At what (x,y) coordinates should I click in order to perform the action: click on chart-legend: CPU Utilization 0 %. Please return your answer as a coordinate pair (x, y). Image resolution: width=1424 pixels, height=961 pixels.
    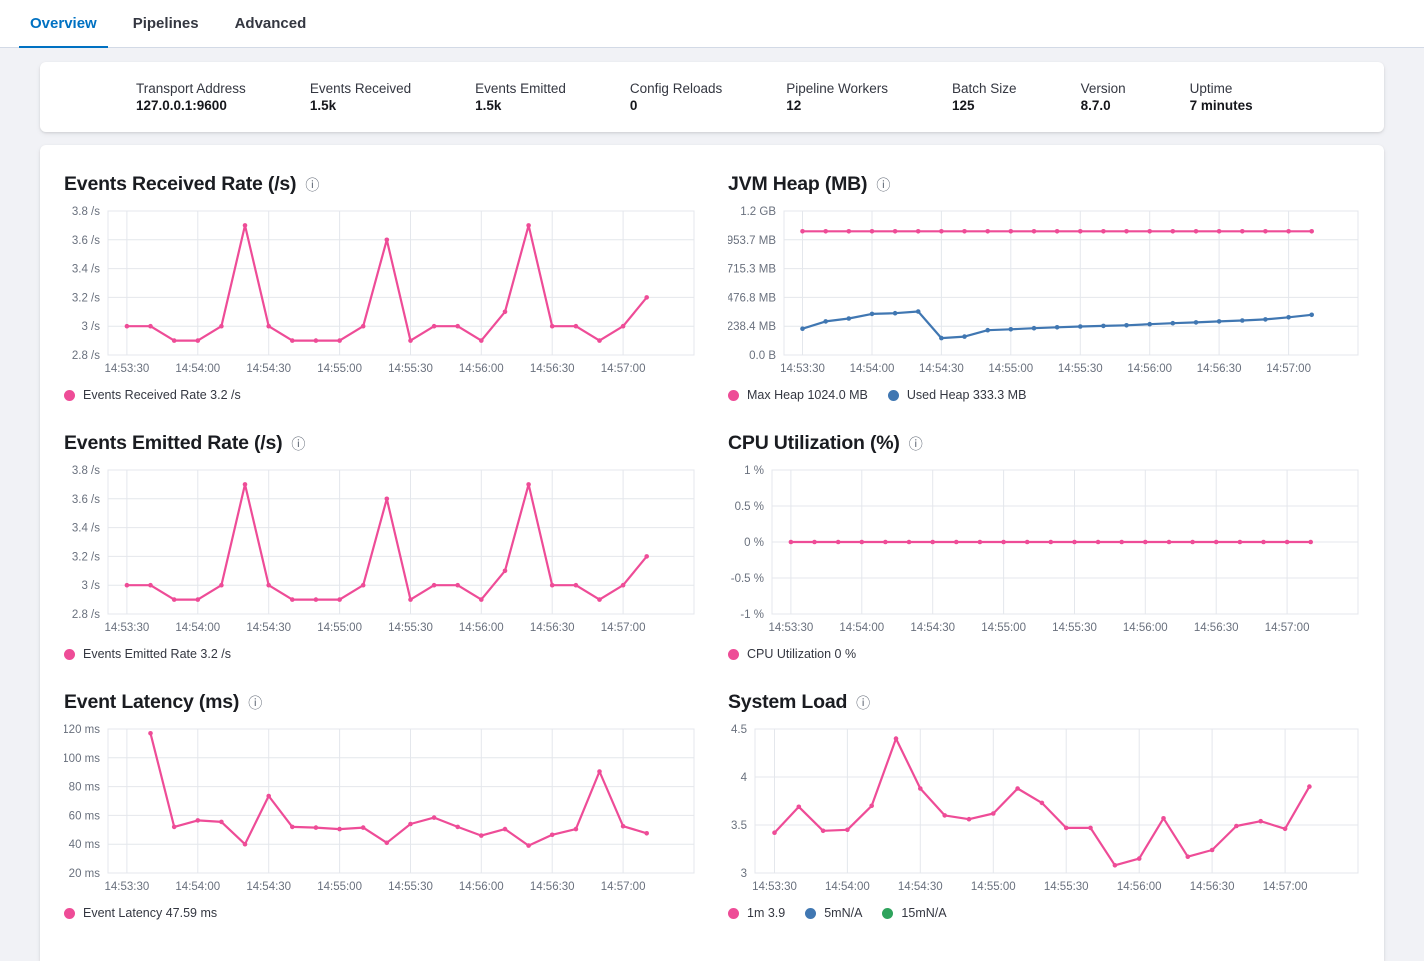
    Looking at the image, I should click on (1044, 654).